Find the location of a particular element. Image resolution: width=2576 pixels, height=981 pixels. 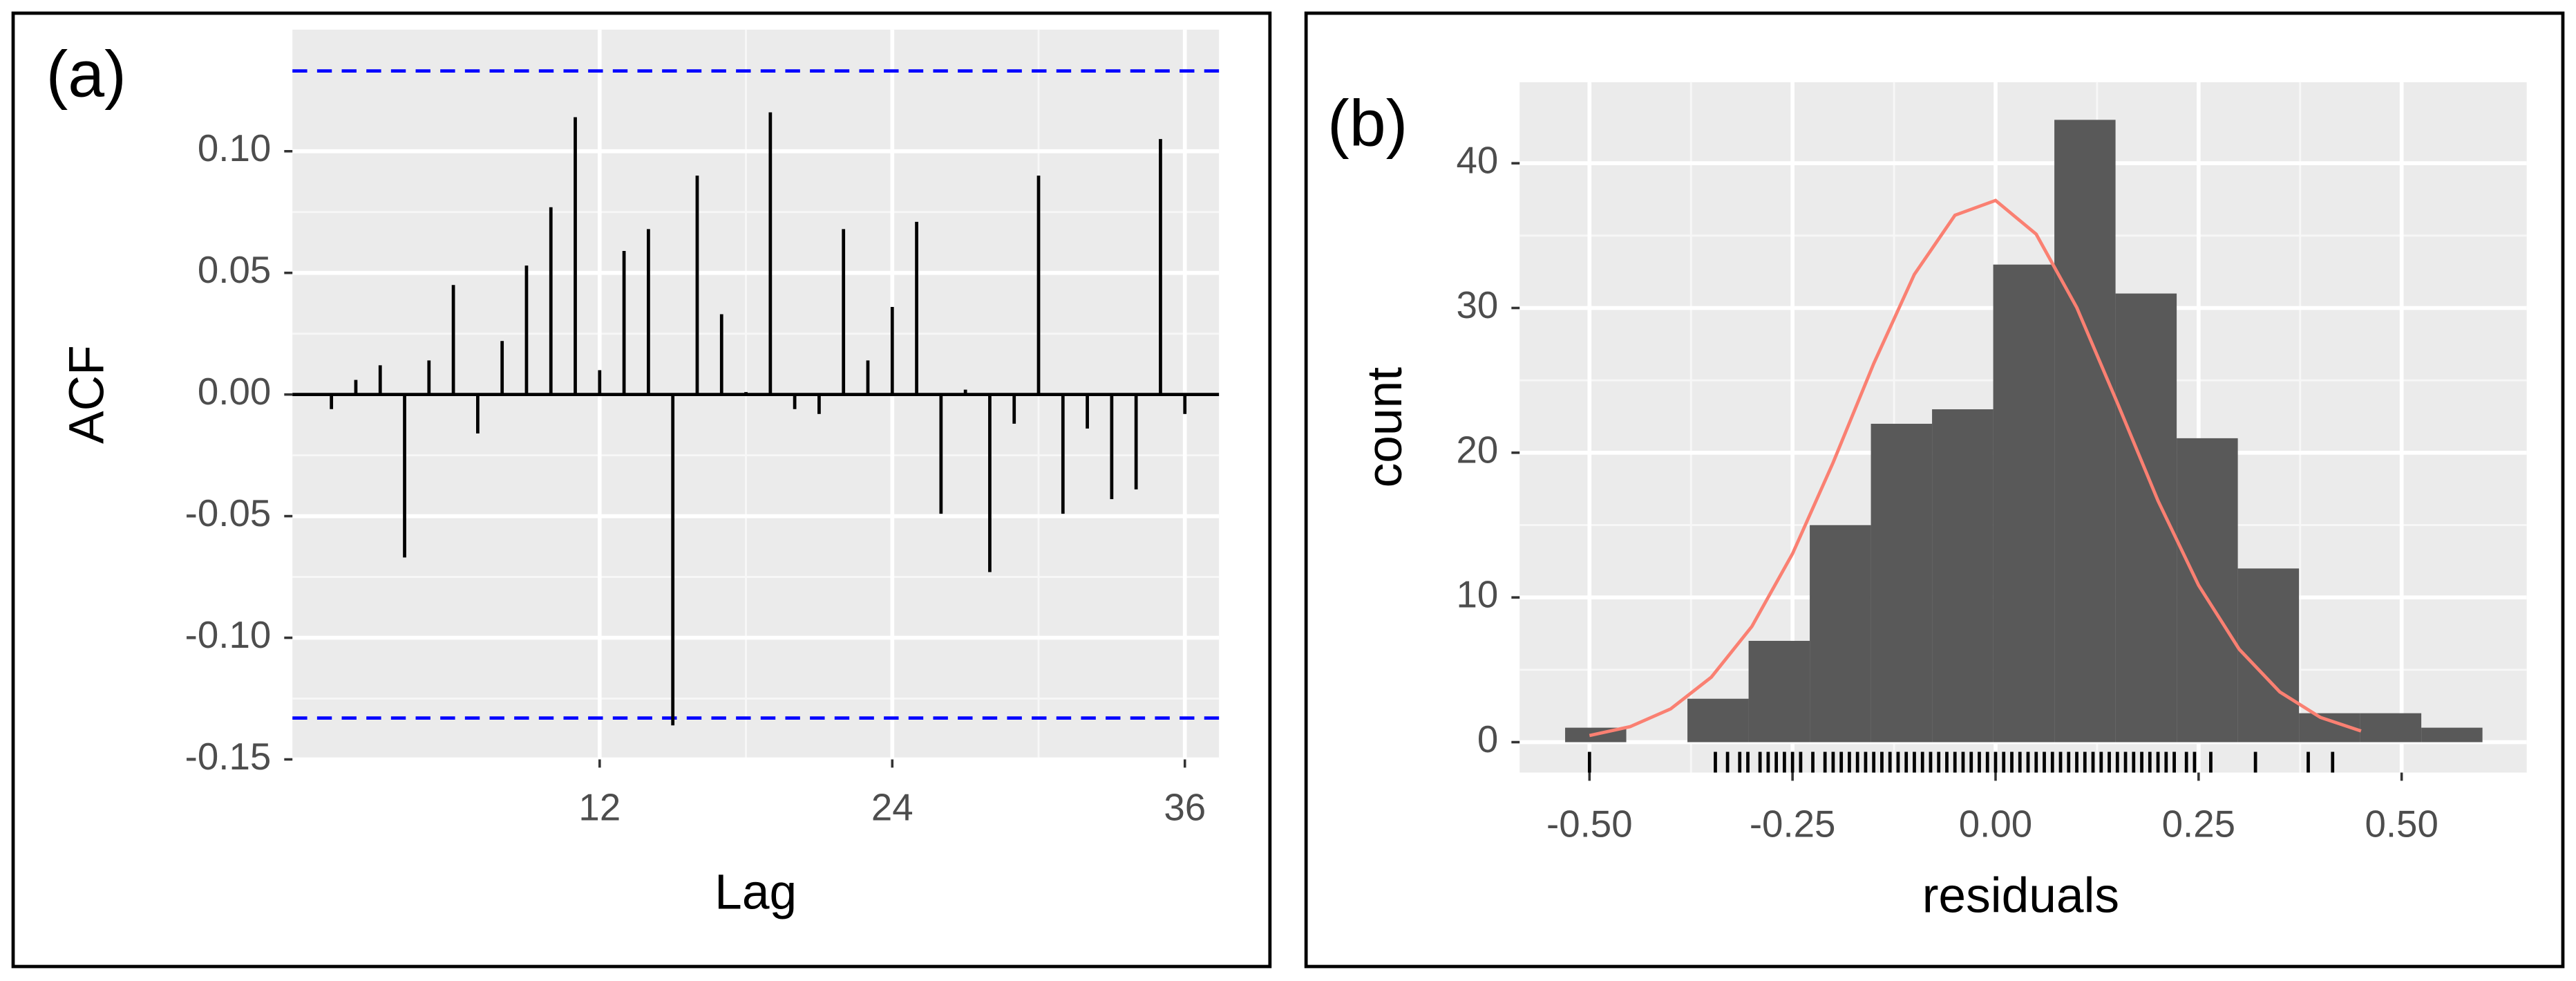

y-tick-label: -0.10 is located at coordinates (228, 634).